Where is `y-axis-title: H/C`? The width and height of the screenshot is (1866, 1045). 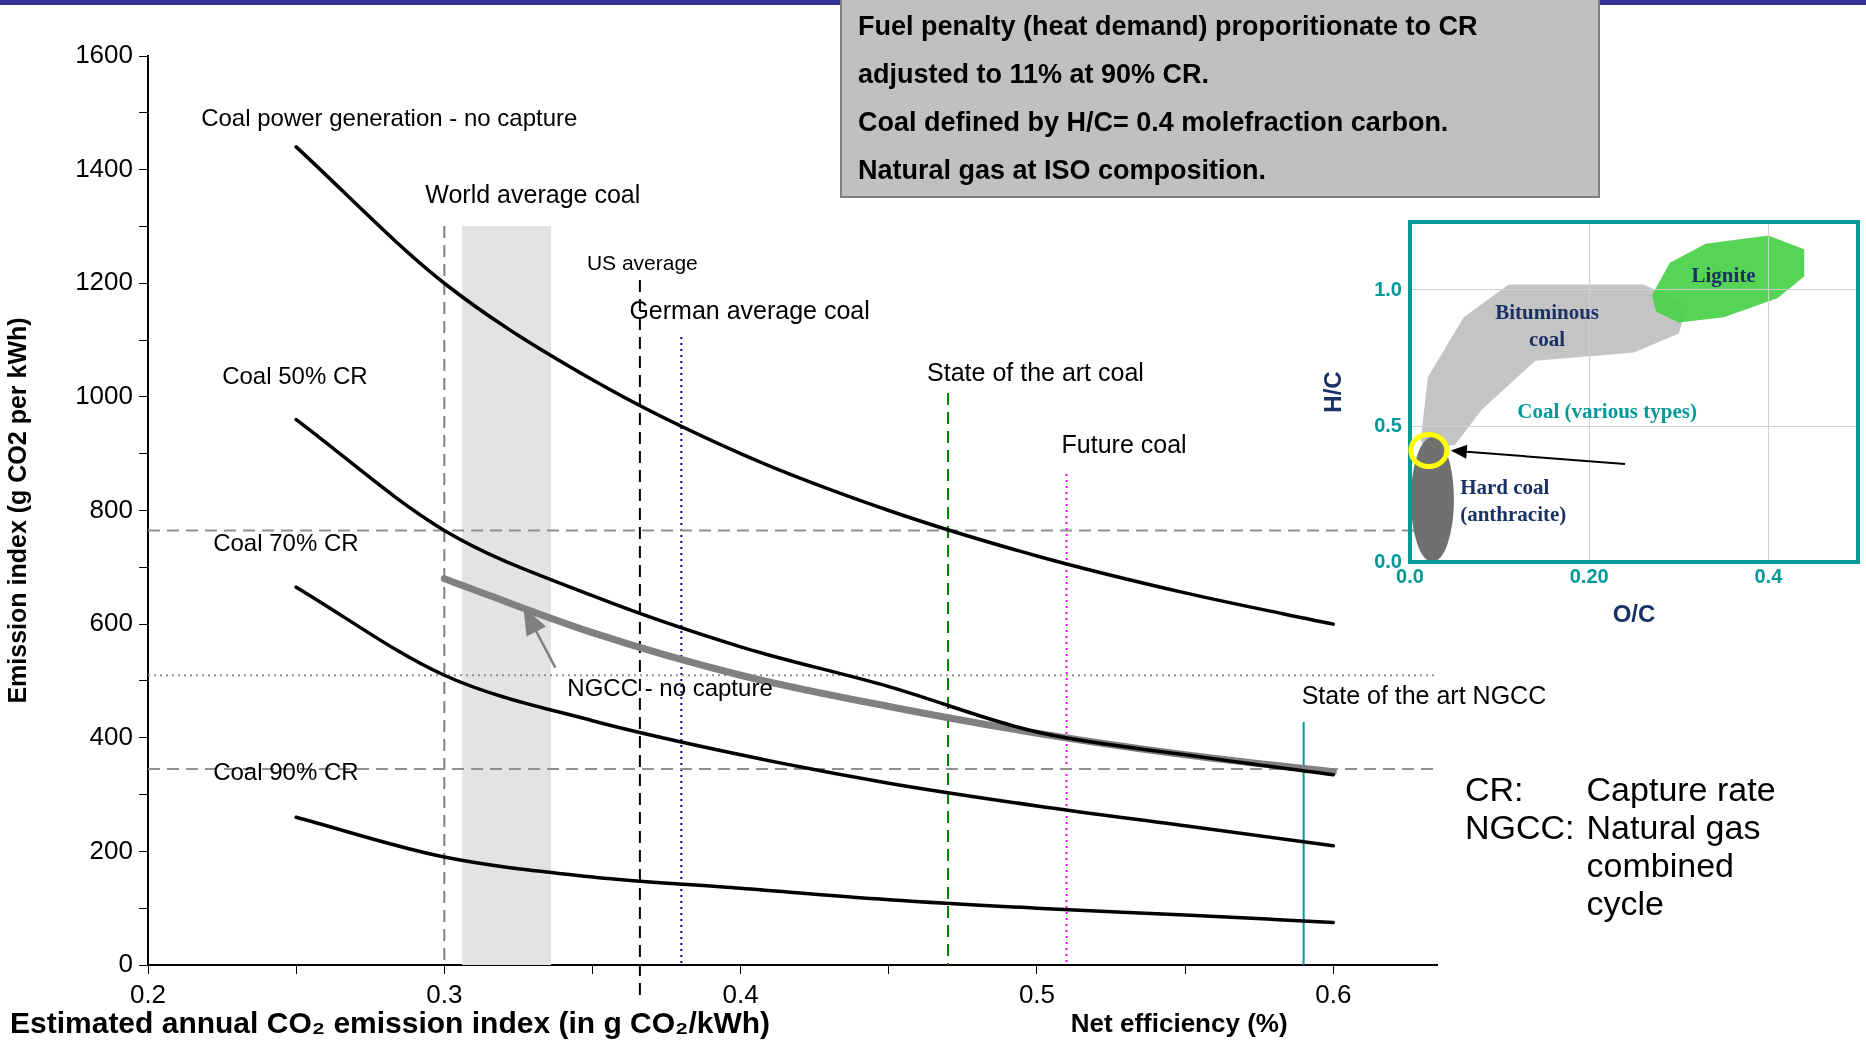
y-axis-title: H/C is located at coordinates (1333, 392).